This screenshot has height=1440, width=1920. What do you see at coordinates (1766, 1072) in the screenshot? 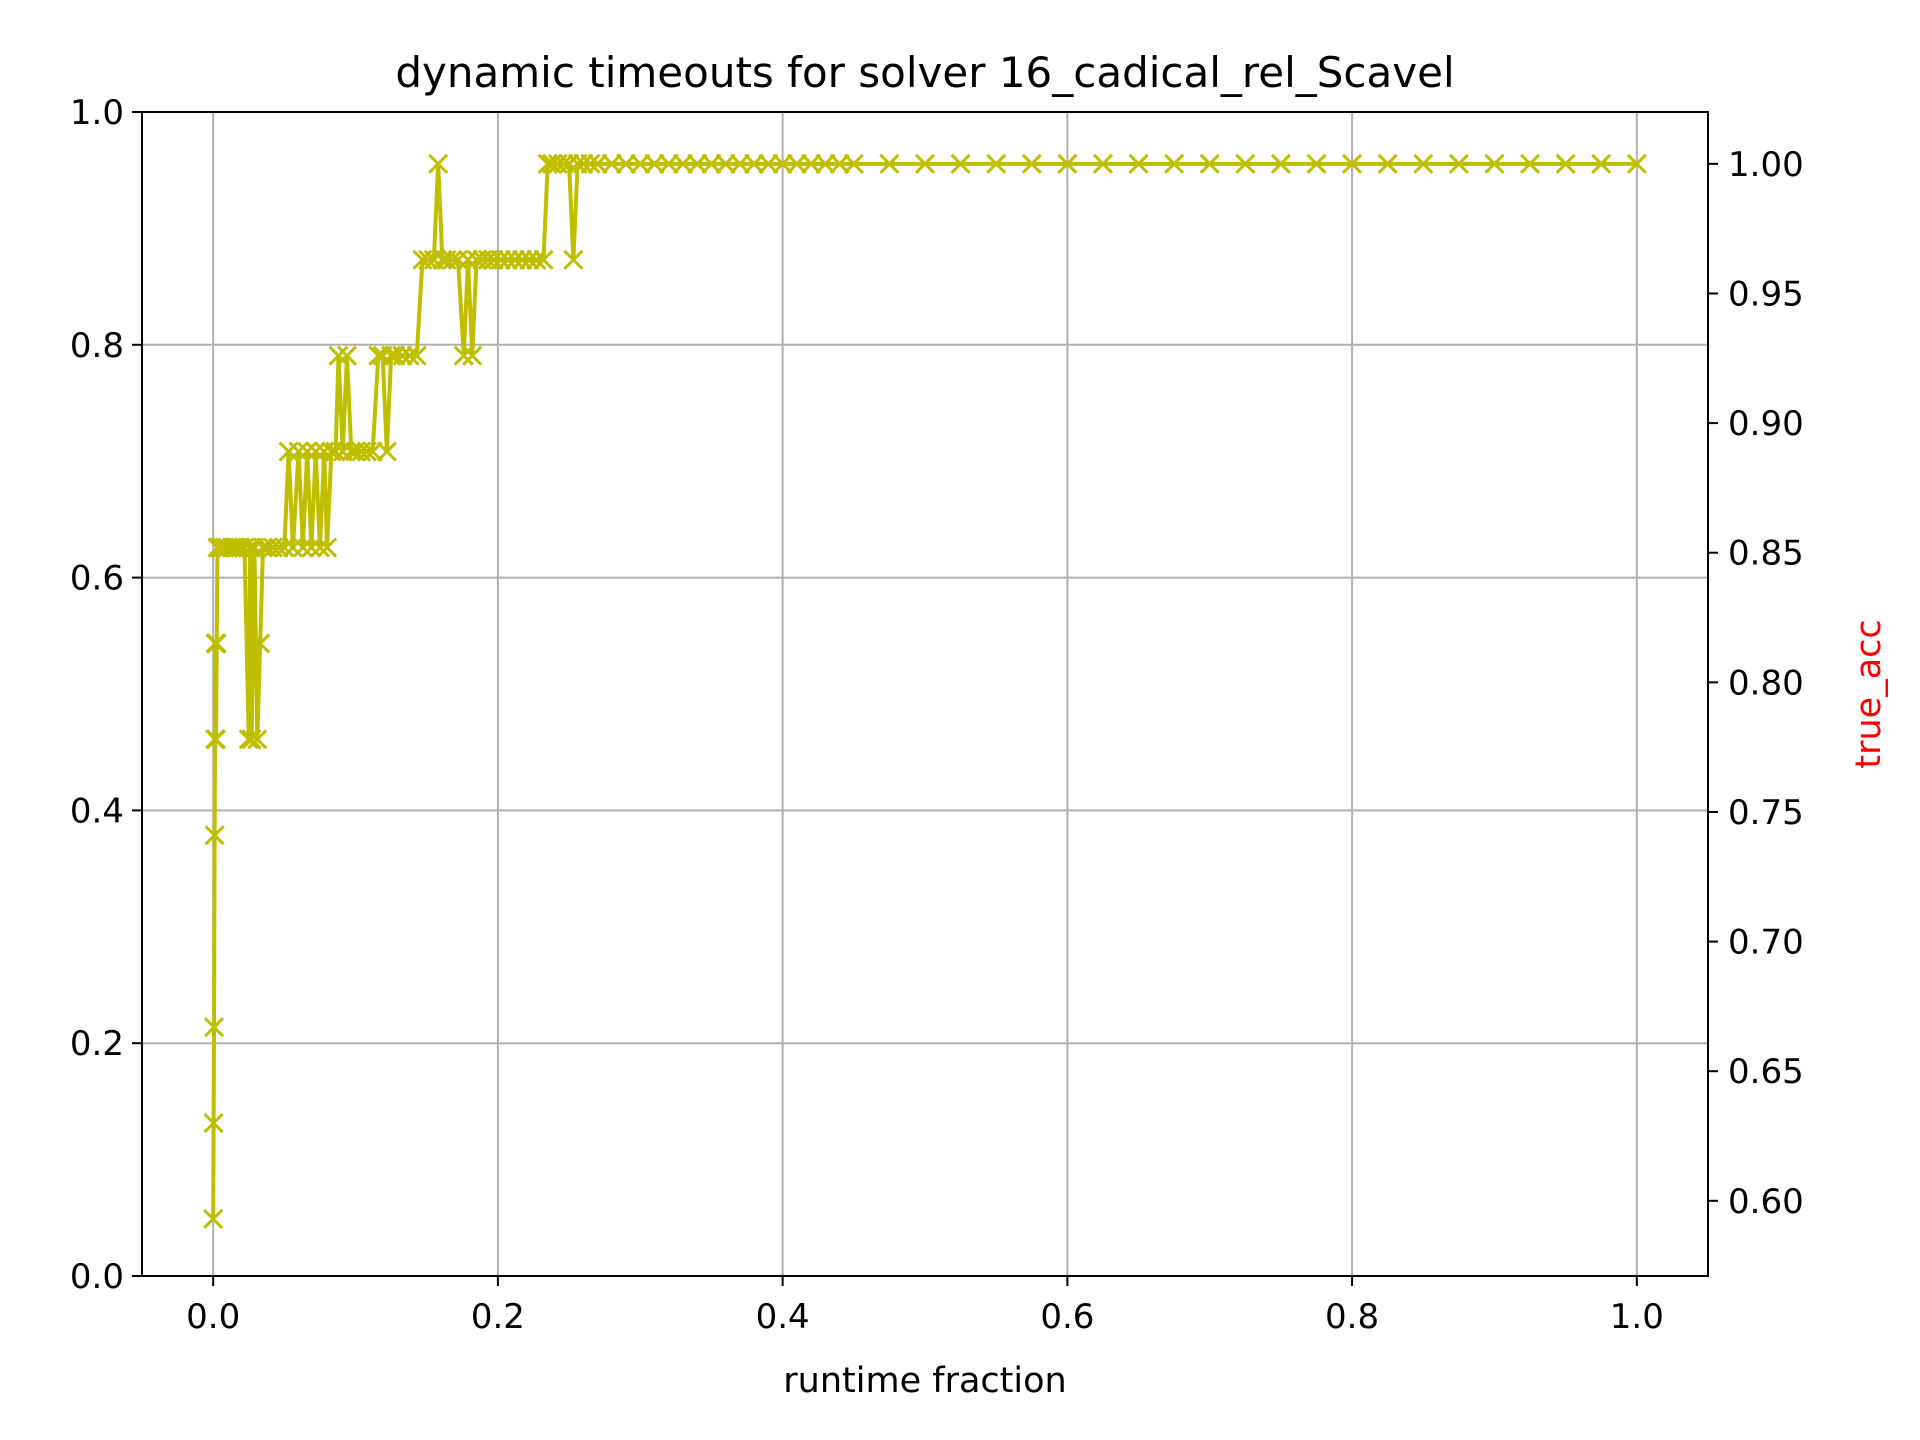
I see `y2-tick-label: 0.65` at bounding box center [1766, 1072].